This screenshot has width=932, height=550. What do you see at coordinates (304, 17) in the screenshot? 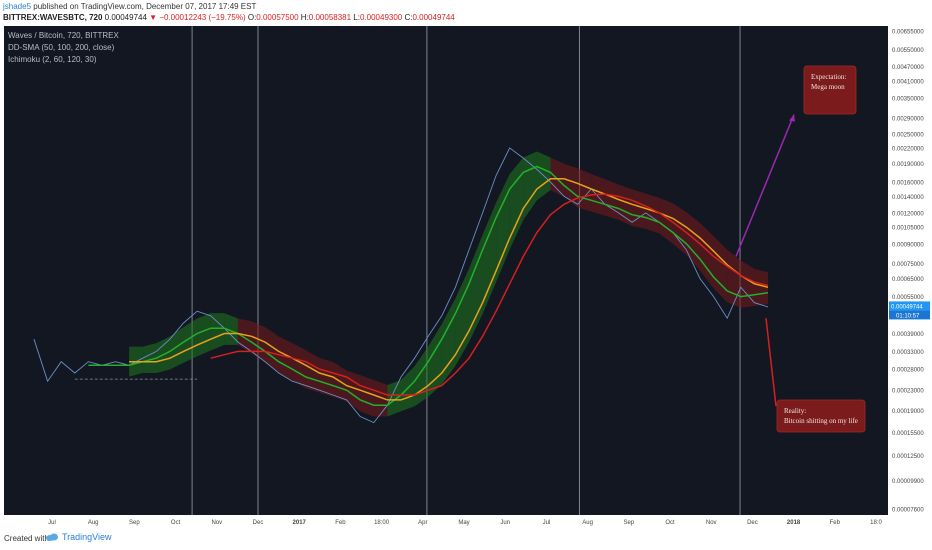
I see `high-label: H:` at bounding box center [304, 17].